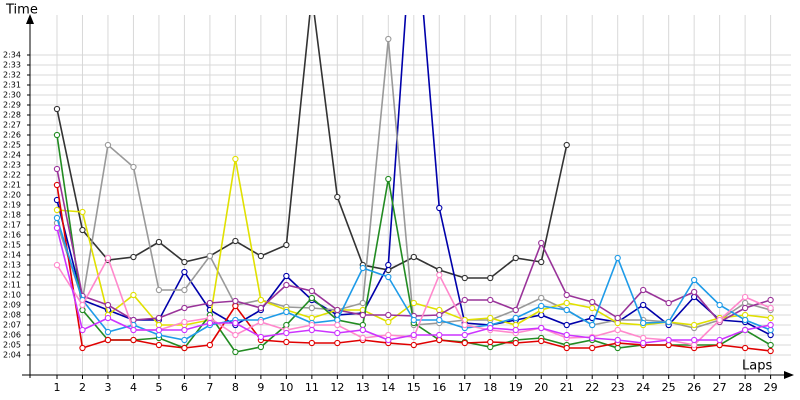 The height and width of the screenshot is (400, 800). Describe the element at coordinates (12, 175) in the screenshot. I see `y-tick-label: 2:22` at that location.